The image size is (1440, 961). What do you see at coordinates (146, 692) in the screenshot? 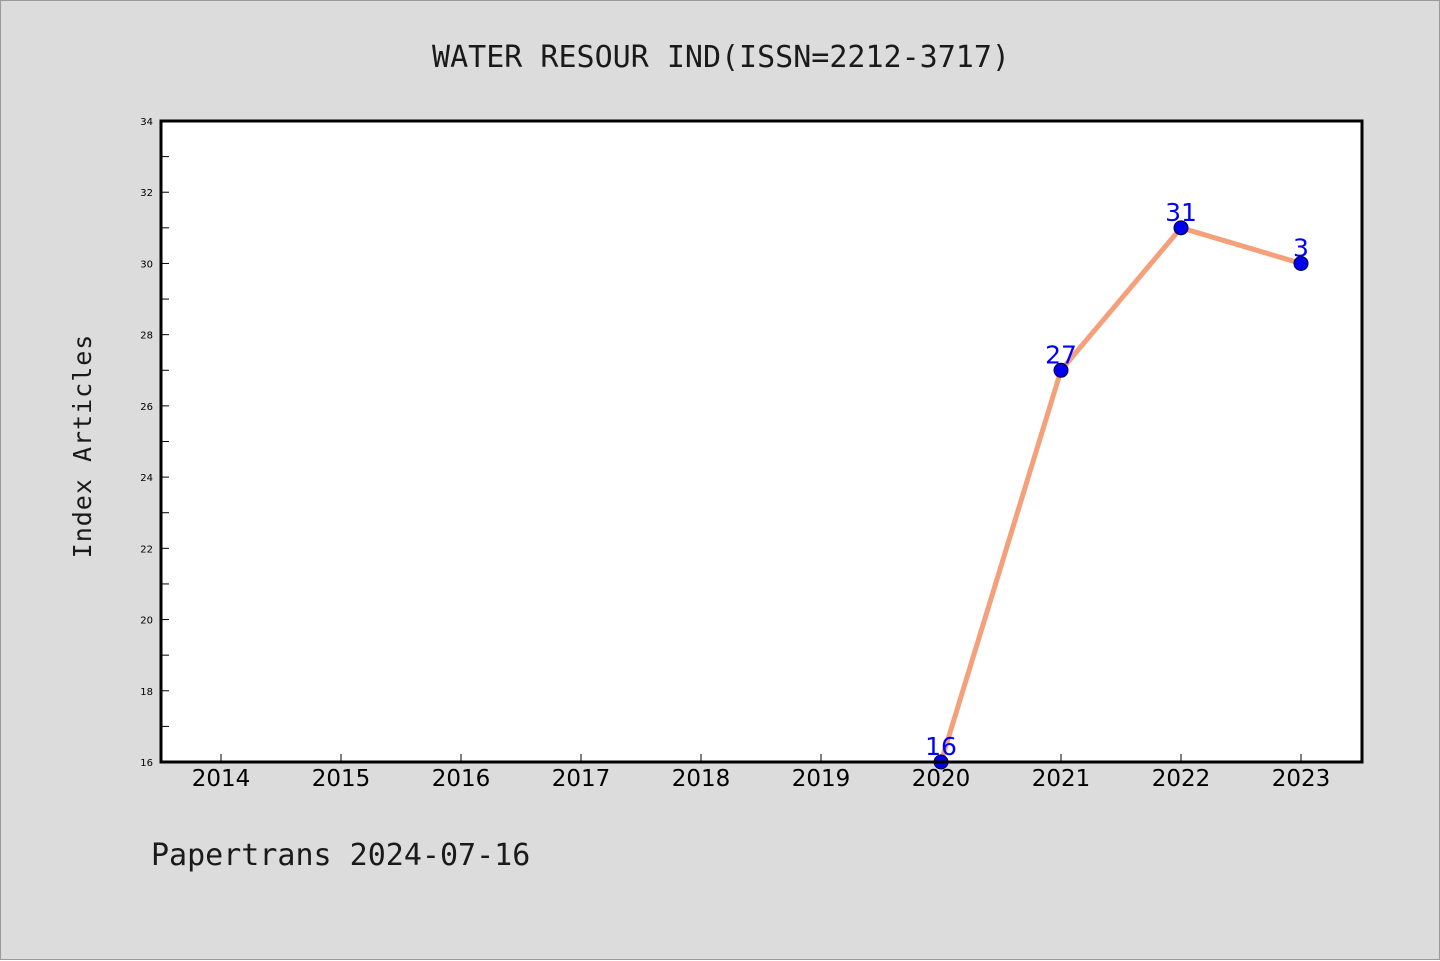
I see `y-tick-label: 18` at bounding box center [146, 692].